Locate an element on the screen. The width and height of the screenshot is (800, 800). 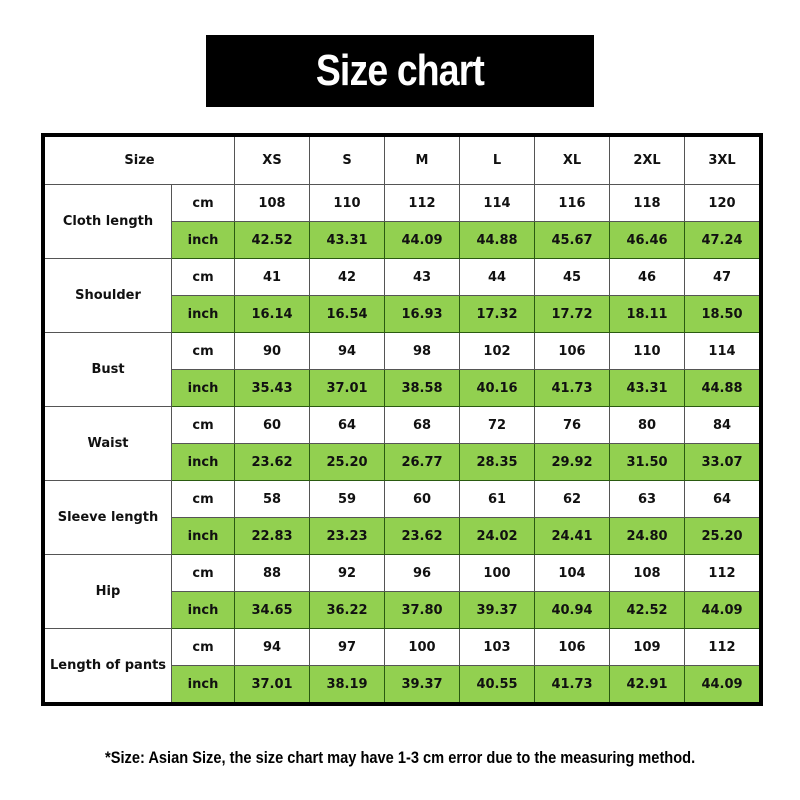
inch-value: 34.65 is located at coordinates (272, 610).